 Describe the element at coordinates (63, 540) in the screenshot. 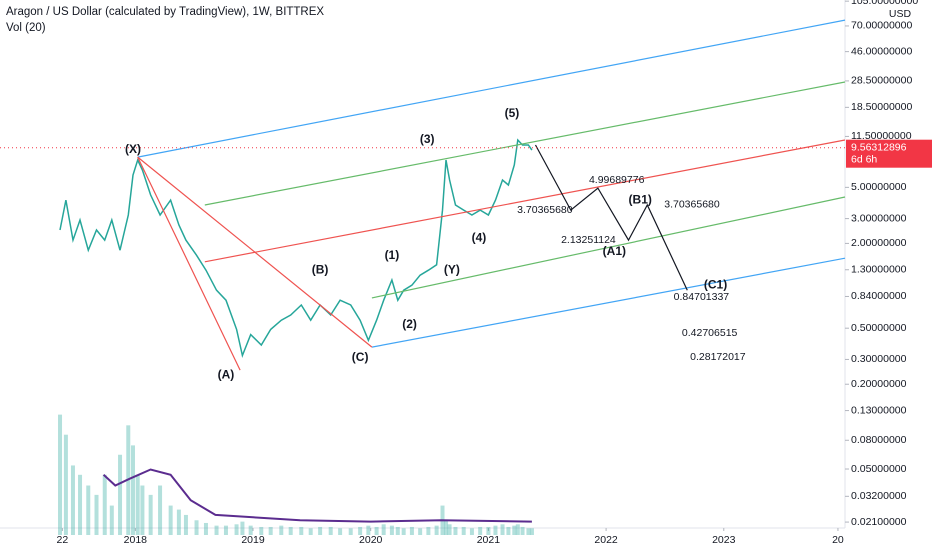

I see `x-tick-label: 22` at that location.